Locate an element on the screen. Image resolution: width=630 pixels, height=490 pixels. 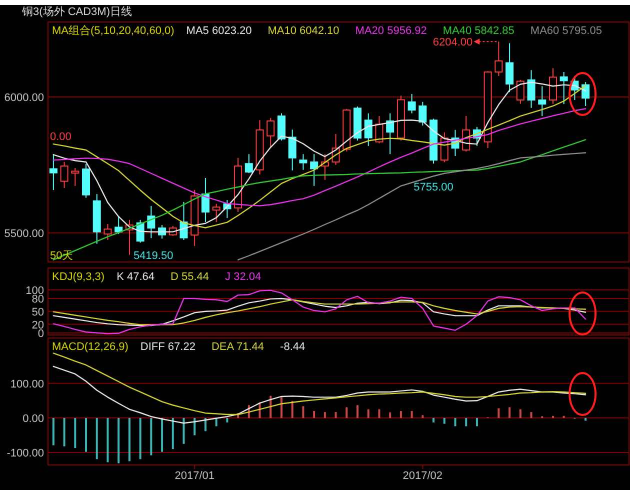
text: DEA 71.44 is located at coordinates (237, 347).